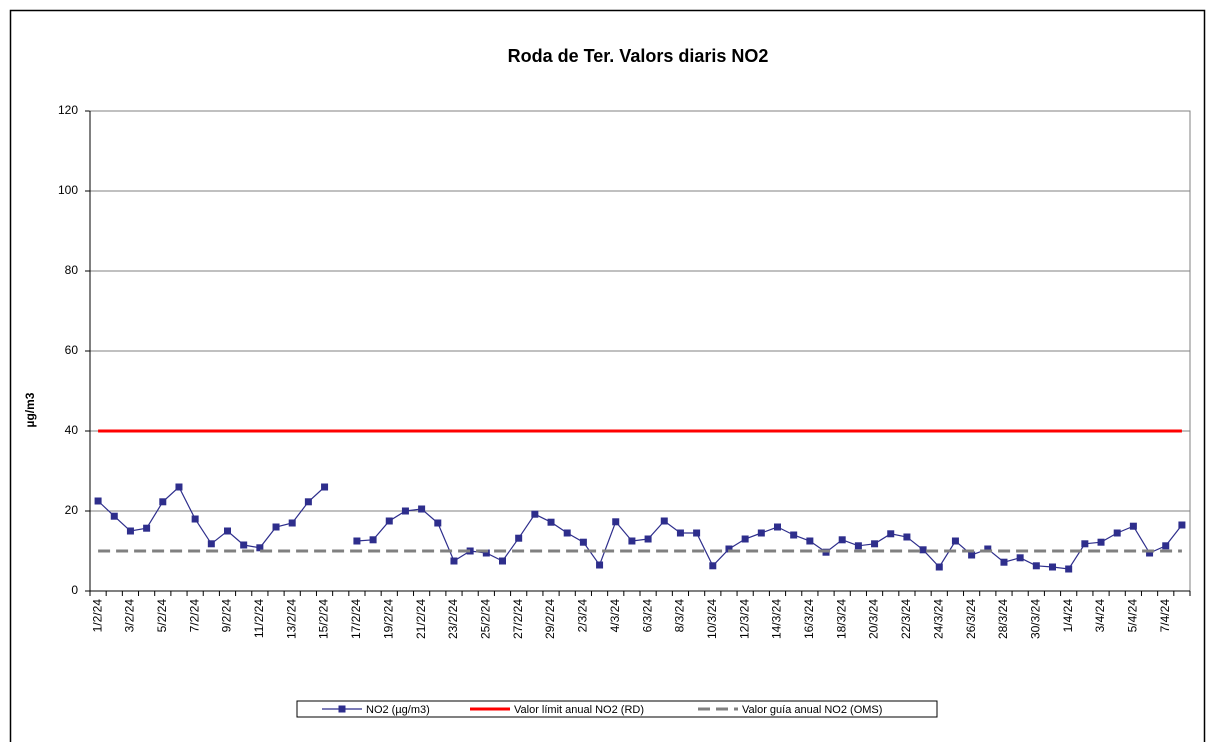 This screenshot has height=742, width=1206. I want to click on y-tick-label: 0, so click(74, 590).